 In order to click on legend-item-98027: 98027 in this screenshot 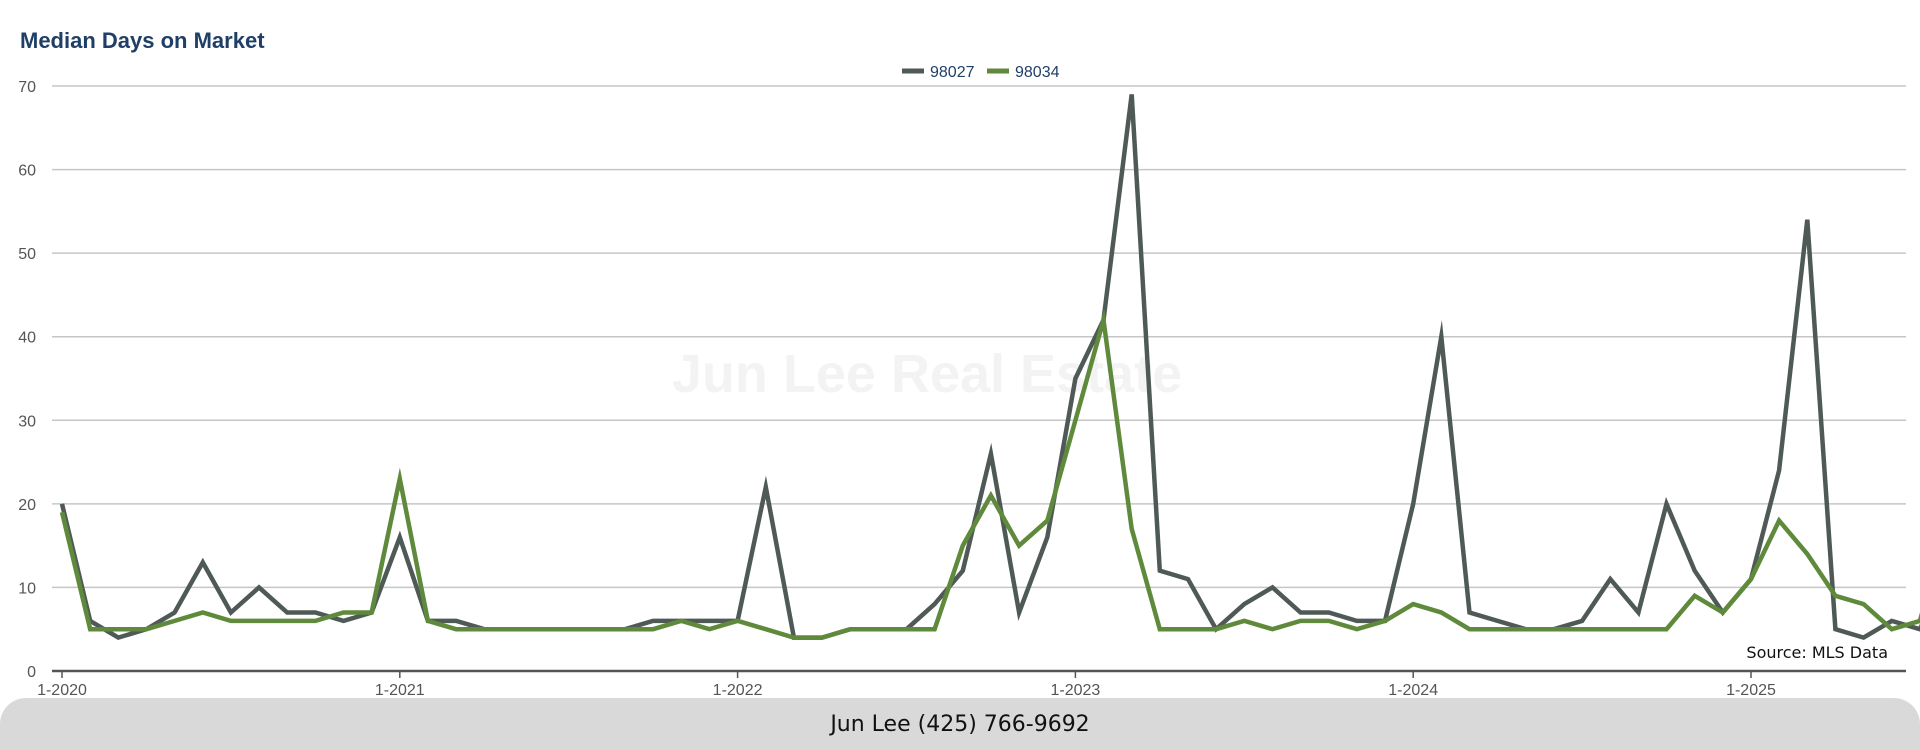, I will do `click(938, 72)`.